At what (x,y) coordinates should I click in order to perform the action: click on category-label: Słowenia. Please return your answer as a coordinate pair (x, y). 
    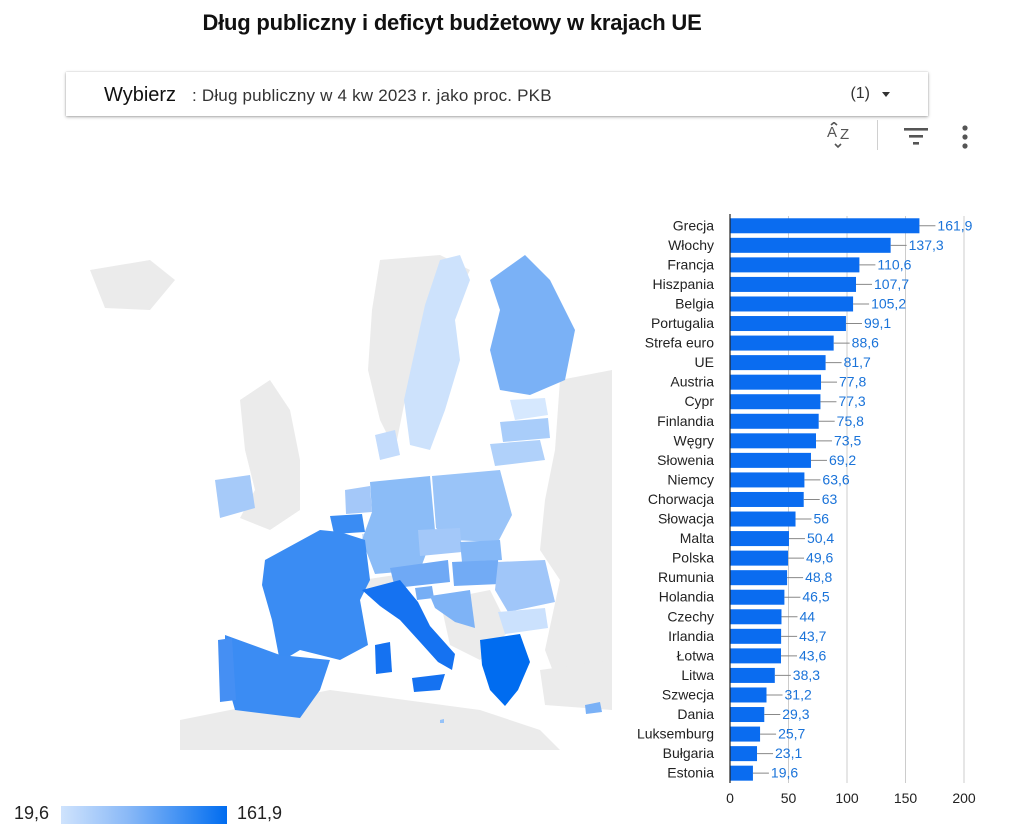
    Looking at the image, I should click on (685, 460).